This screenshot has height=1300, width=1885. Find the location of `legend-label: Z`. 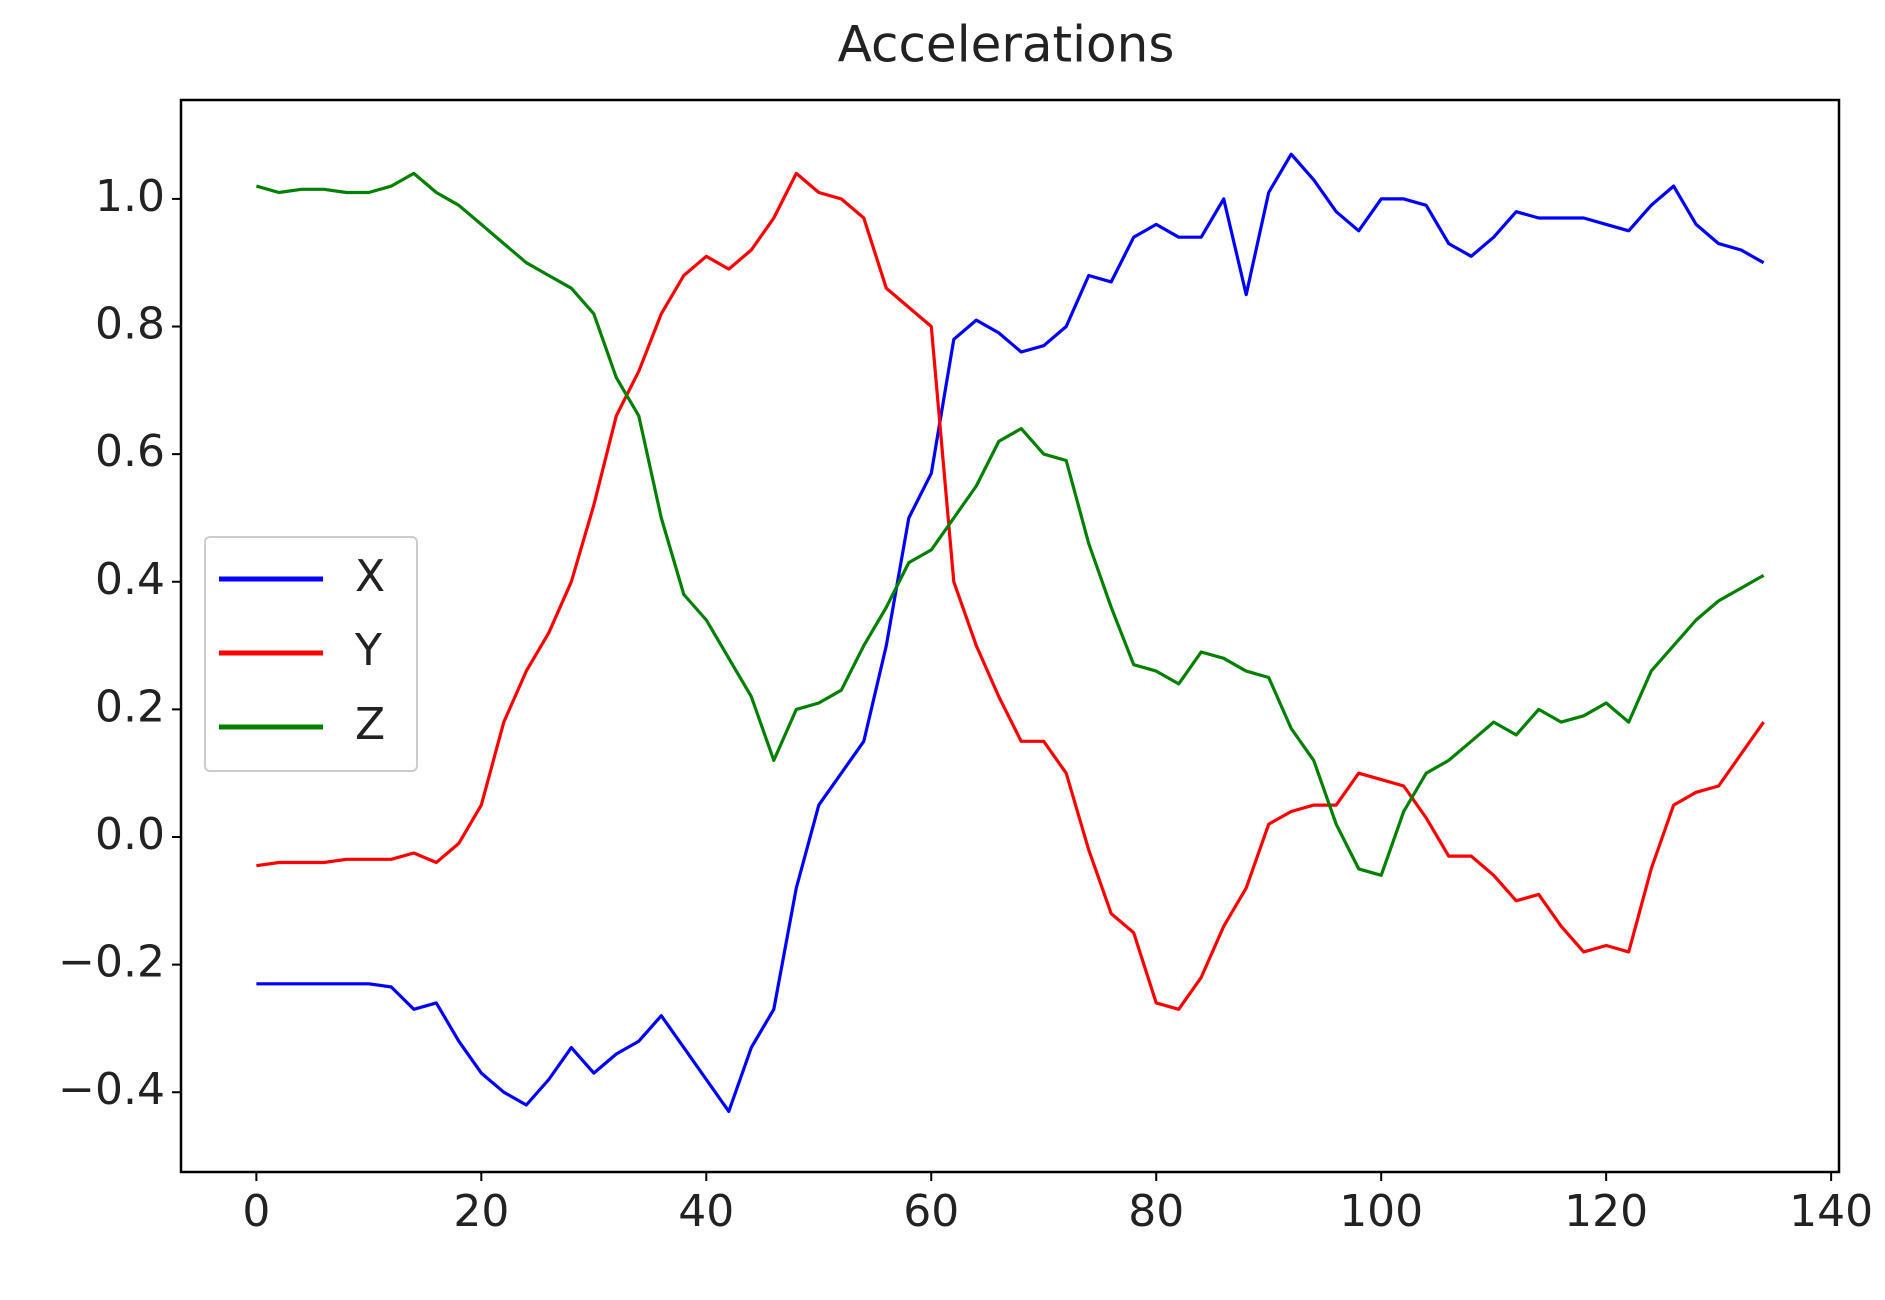

legend-label: Z is located at coordinates (370, 724).